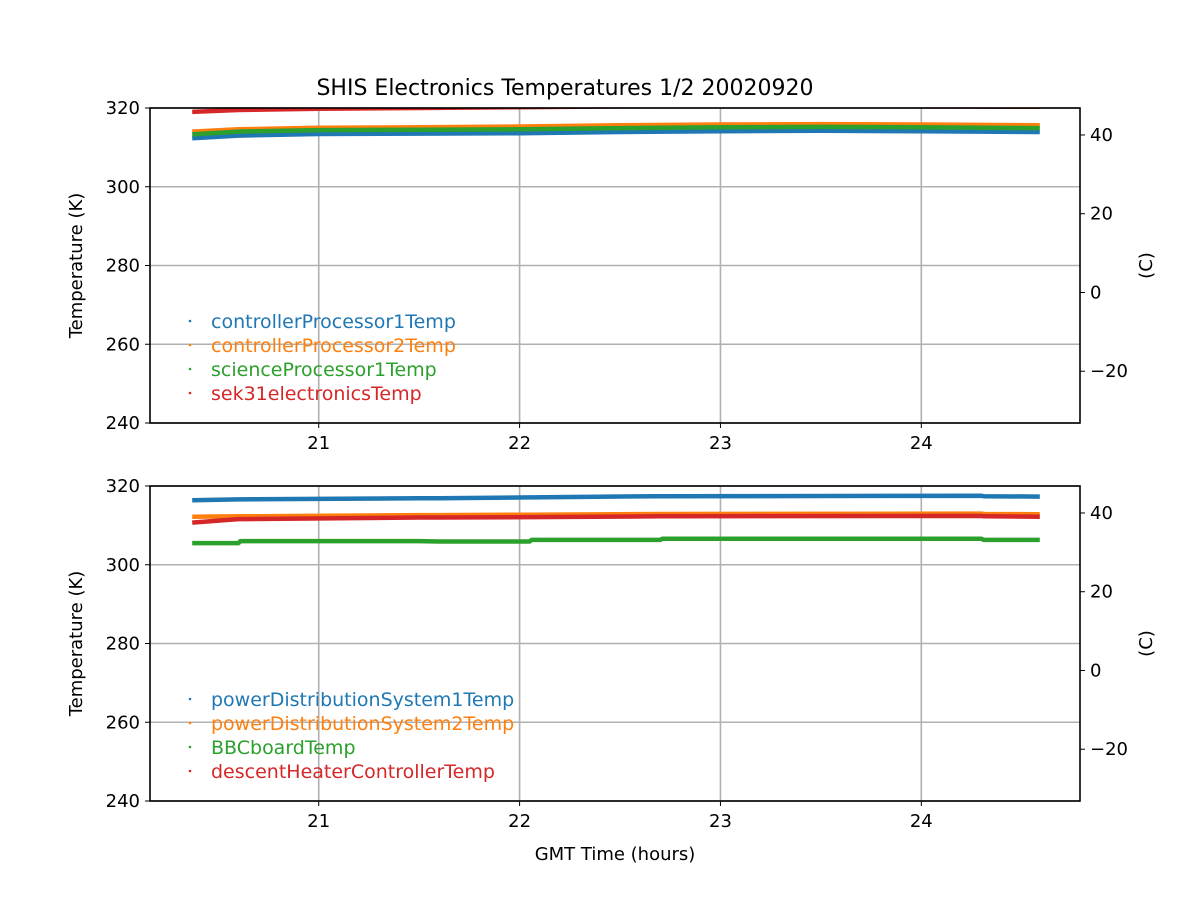 The height and width of the screenshot is (904, 1200). I want to click on legend-label: controllerProcessor1Temp, so click(333, 322).